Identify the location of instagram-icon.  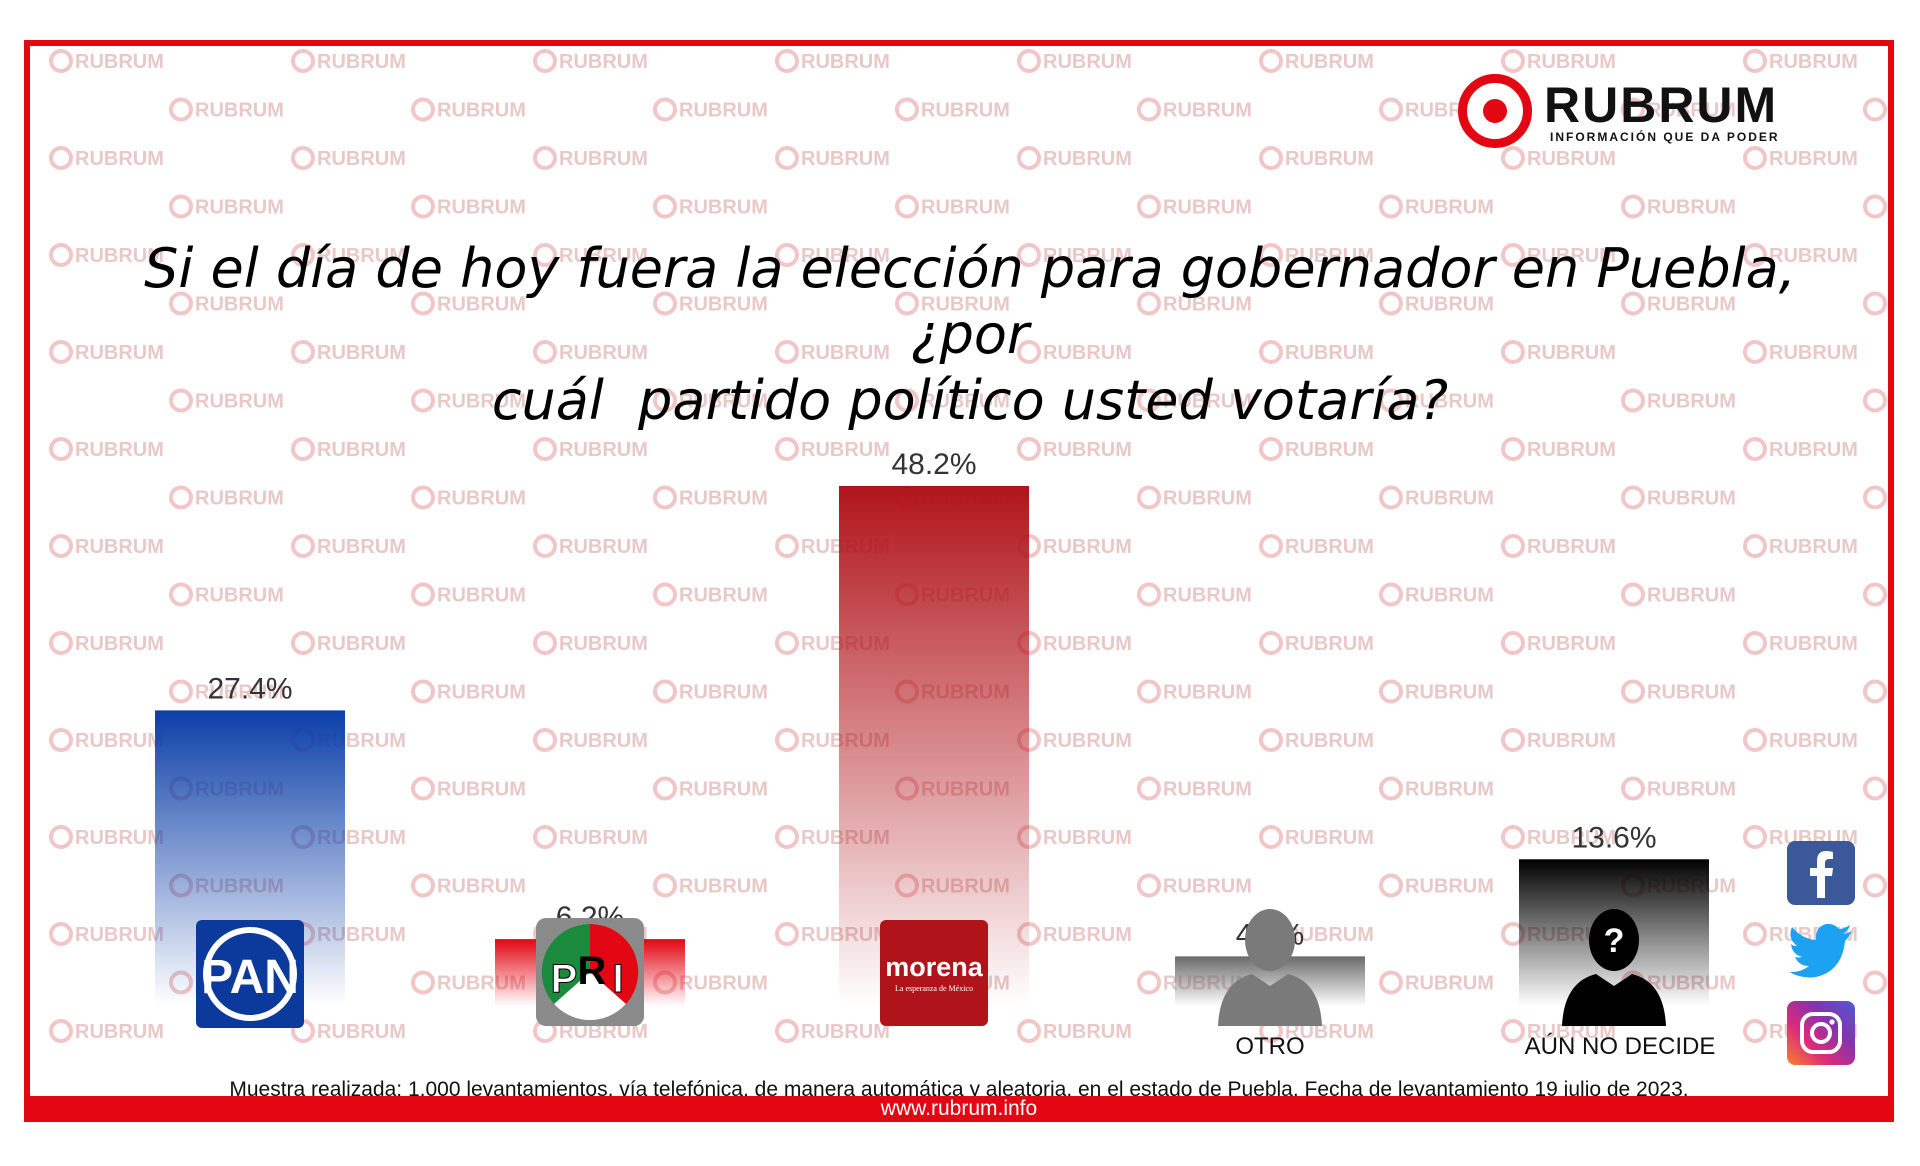
(1821, 1033).